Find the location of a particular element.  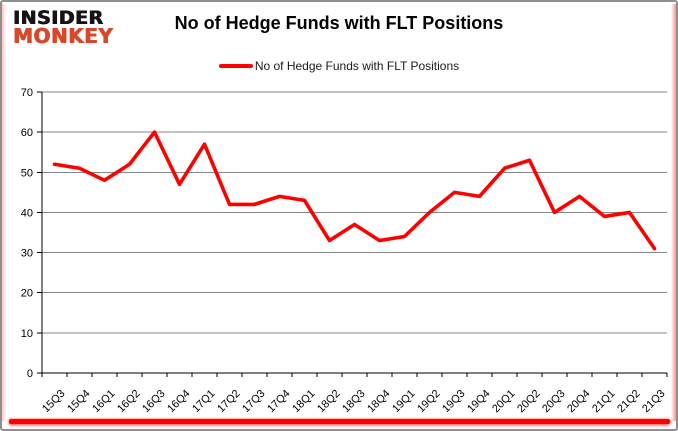

y-tick-label: 60 is located at coordinates (27, 133).